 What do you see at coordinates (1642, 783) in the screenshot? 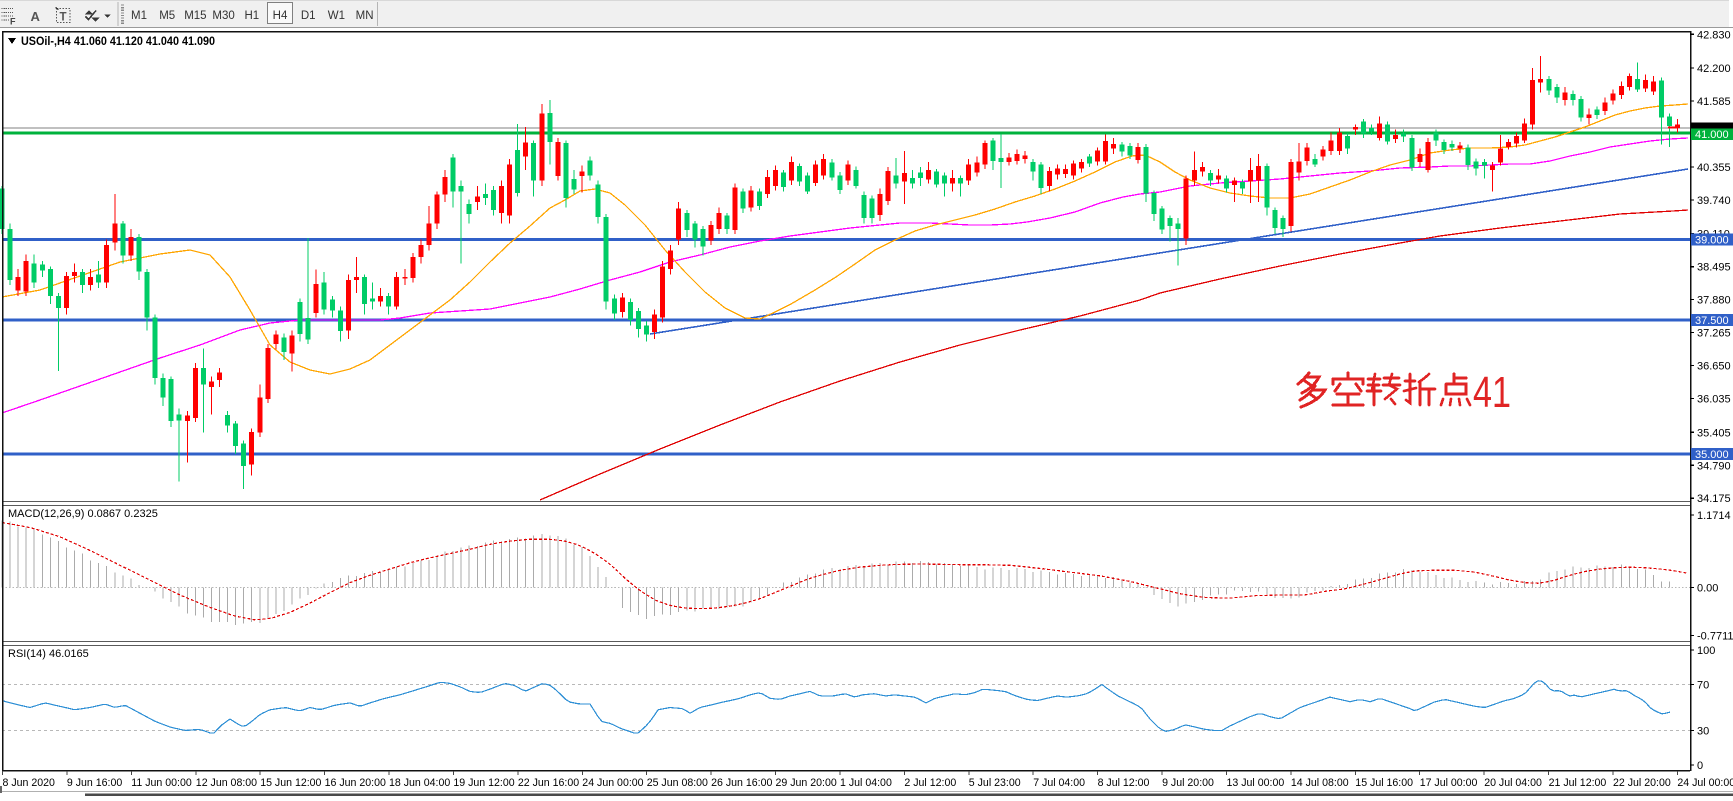
I see `svg-text: 22 Jul 20:00` at bounding box center [1642, 783].